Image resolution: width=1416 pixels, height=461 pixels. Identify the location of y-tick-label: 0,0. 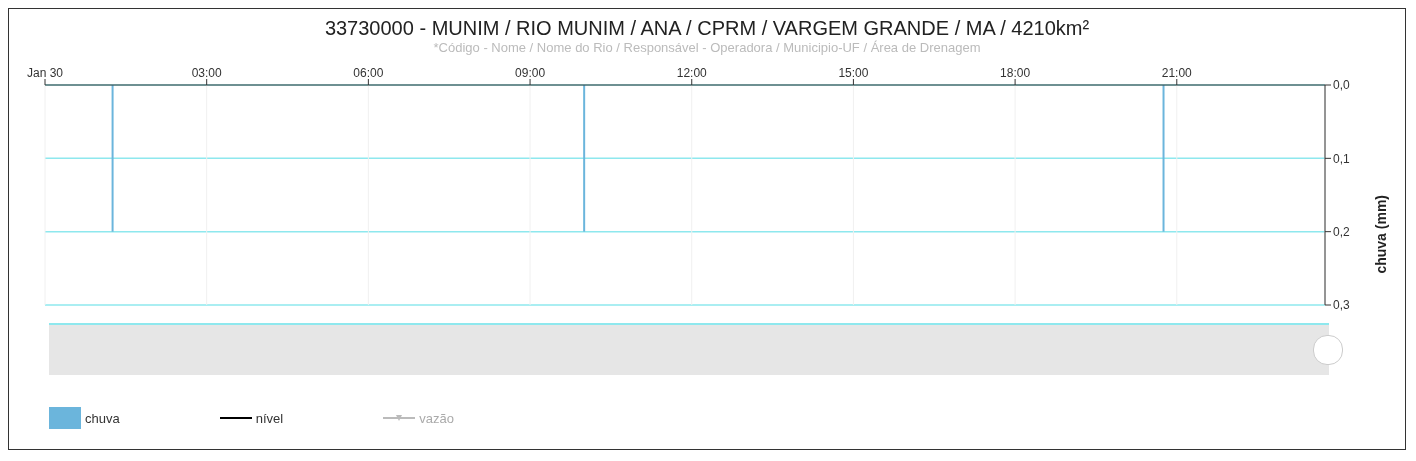
(1342, 85).